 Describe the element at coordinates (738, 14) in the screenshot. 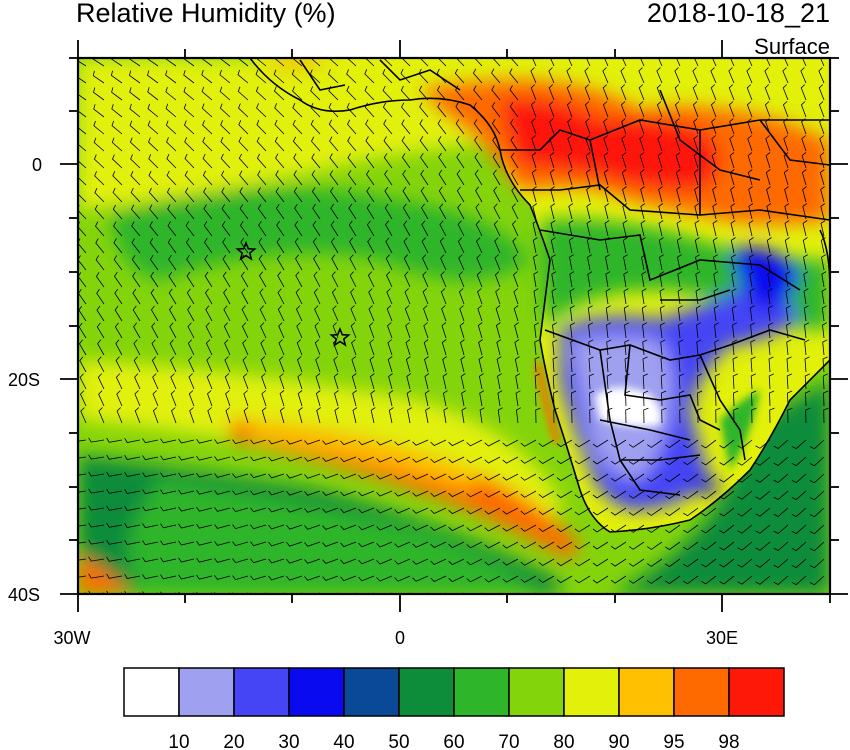

I see `valid-time: 2018-10-18_21` at that location.